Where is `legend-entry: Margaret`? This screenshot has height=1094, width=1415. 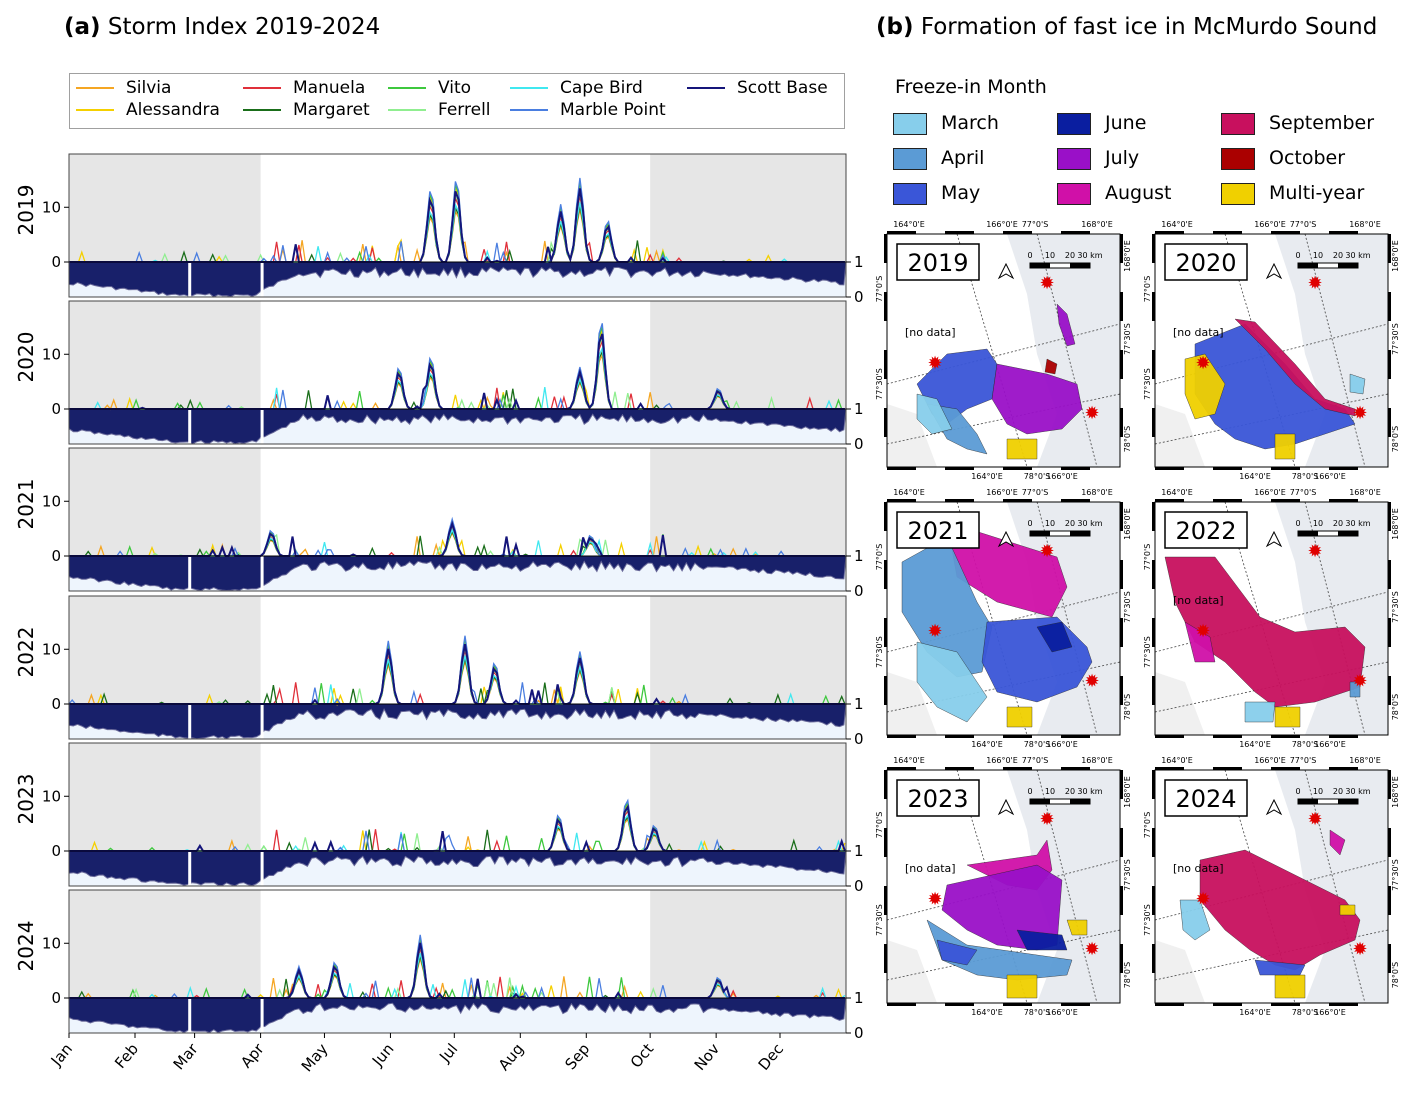 legend-entry: Margaret is located at coordinates (306, 110).